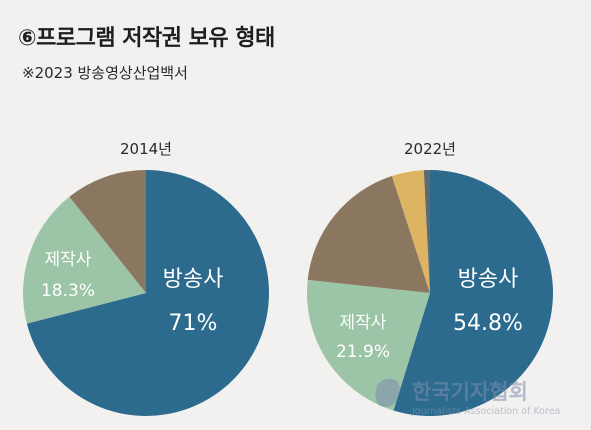 Image resolution: width=591 pixels, height=430 pixels. What do you see at coordinates (193, 279) in the screenshot?
I see `pie-0-slice-0-name-label: 방송사` at bounding box center [193, 279].